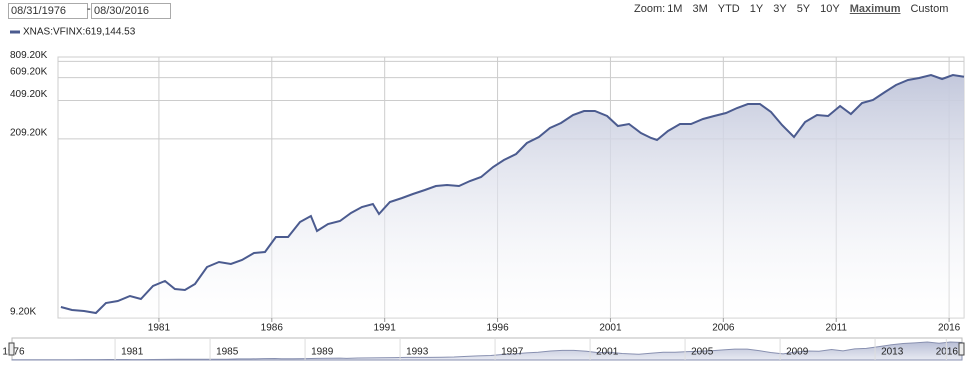 Image resolution: width=974 pixels, height=372 pixels. What do you see at coordinates (797, 352) in the screenshot?
I see `navigator-label: 2009` at bounding box center [797, 352].